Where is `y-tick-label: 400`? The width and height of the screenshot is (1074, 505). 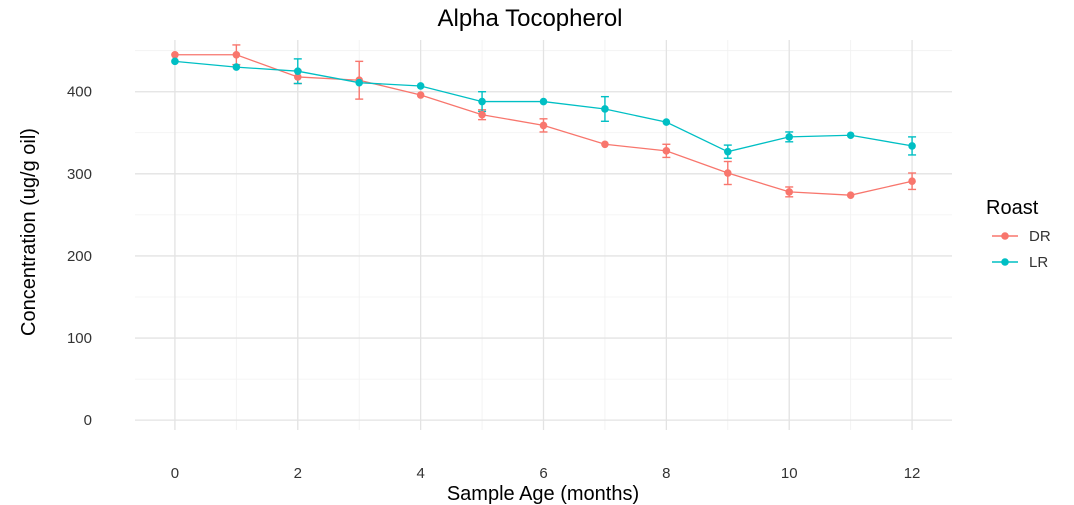 y-tick-label: 400 is located at coordinates (79, 92).